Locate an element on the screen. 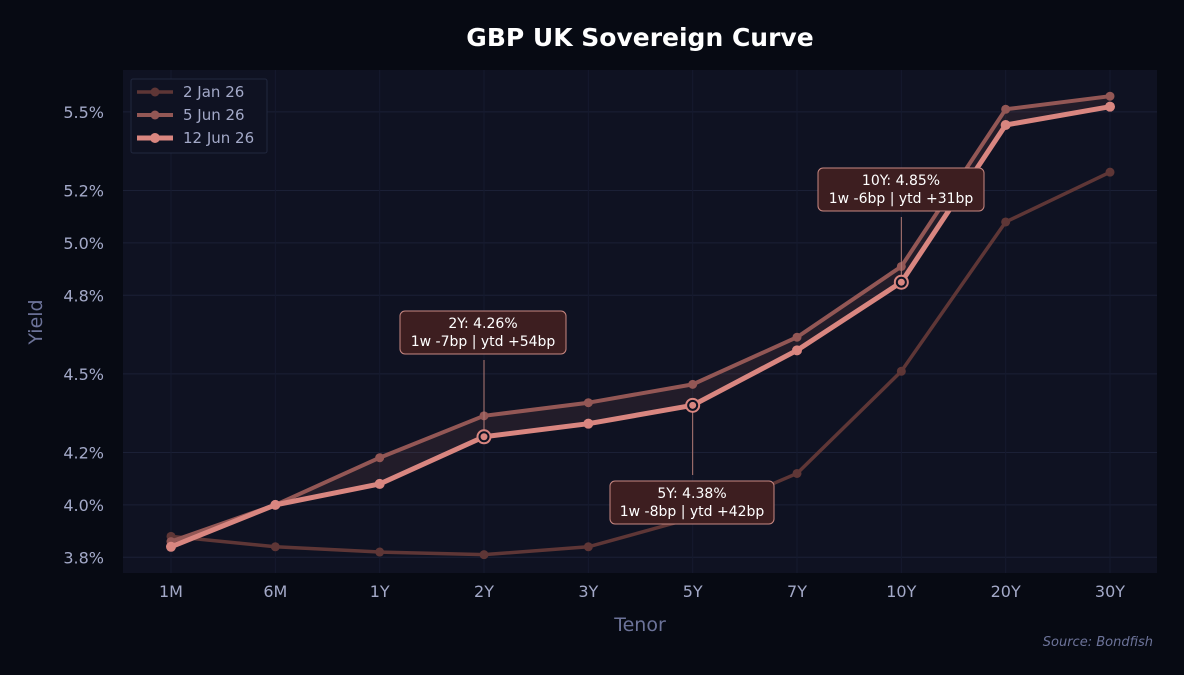 This screenshot has width=1184, height=675. annotation-line1: 2Y: 4.26% is located at coordinates (482, 324).